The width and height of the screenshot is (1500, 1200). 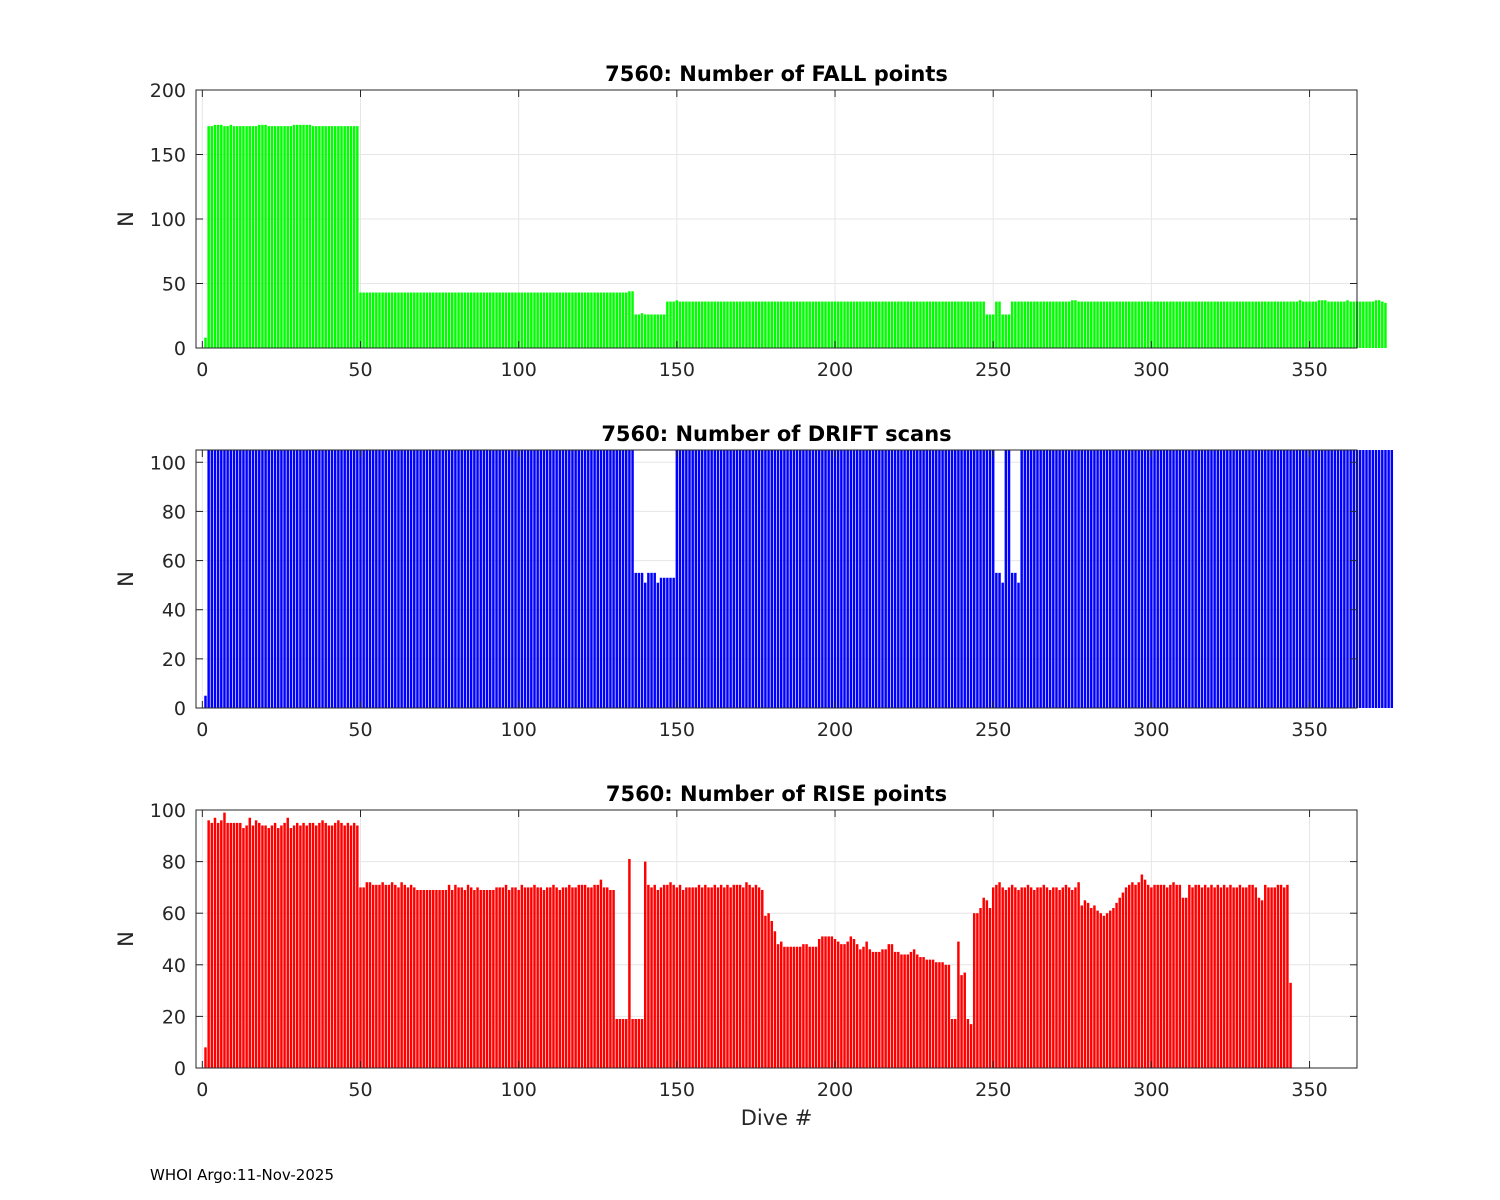 I want to click on y-tick-label: 20, so click(x=174, y=1017).